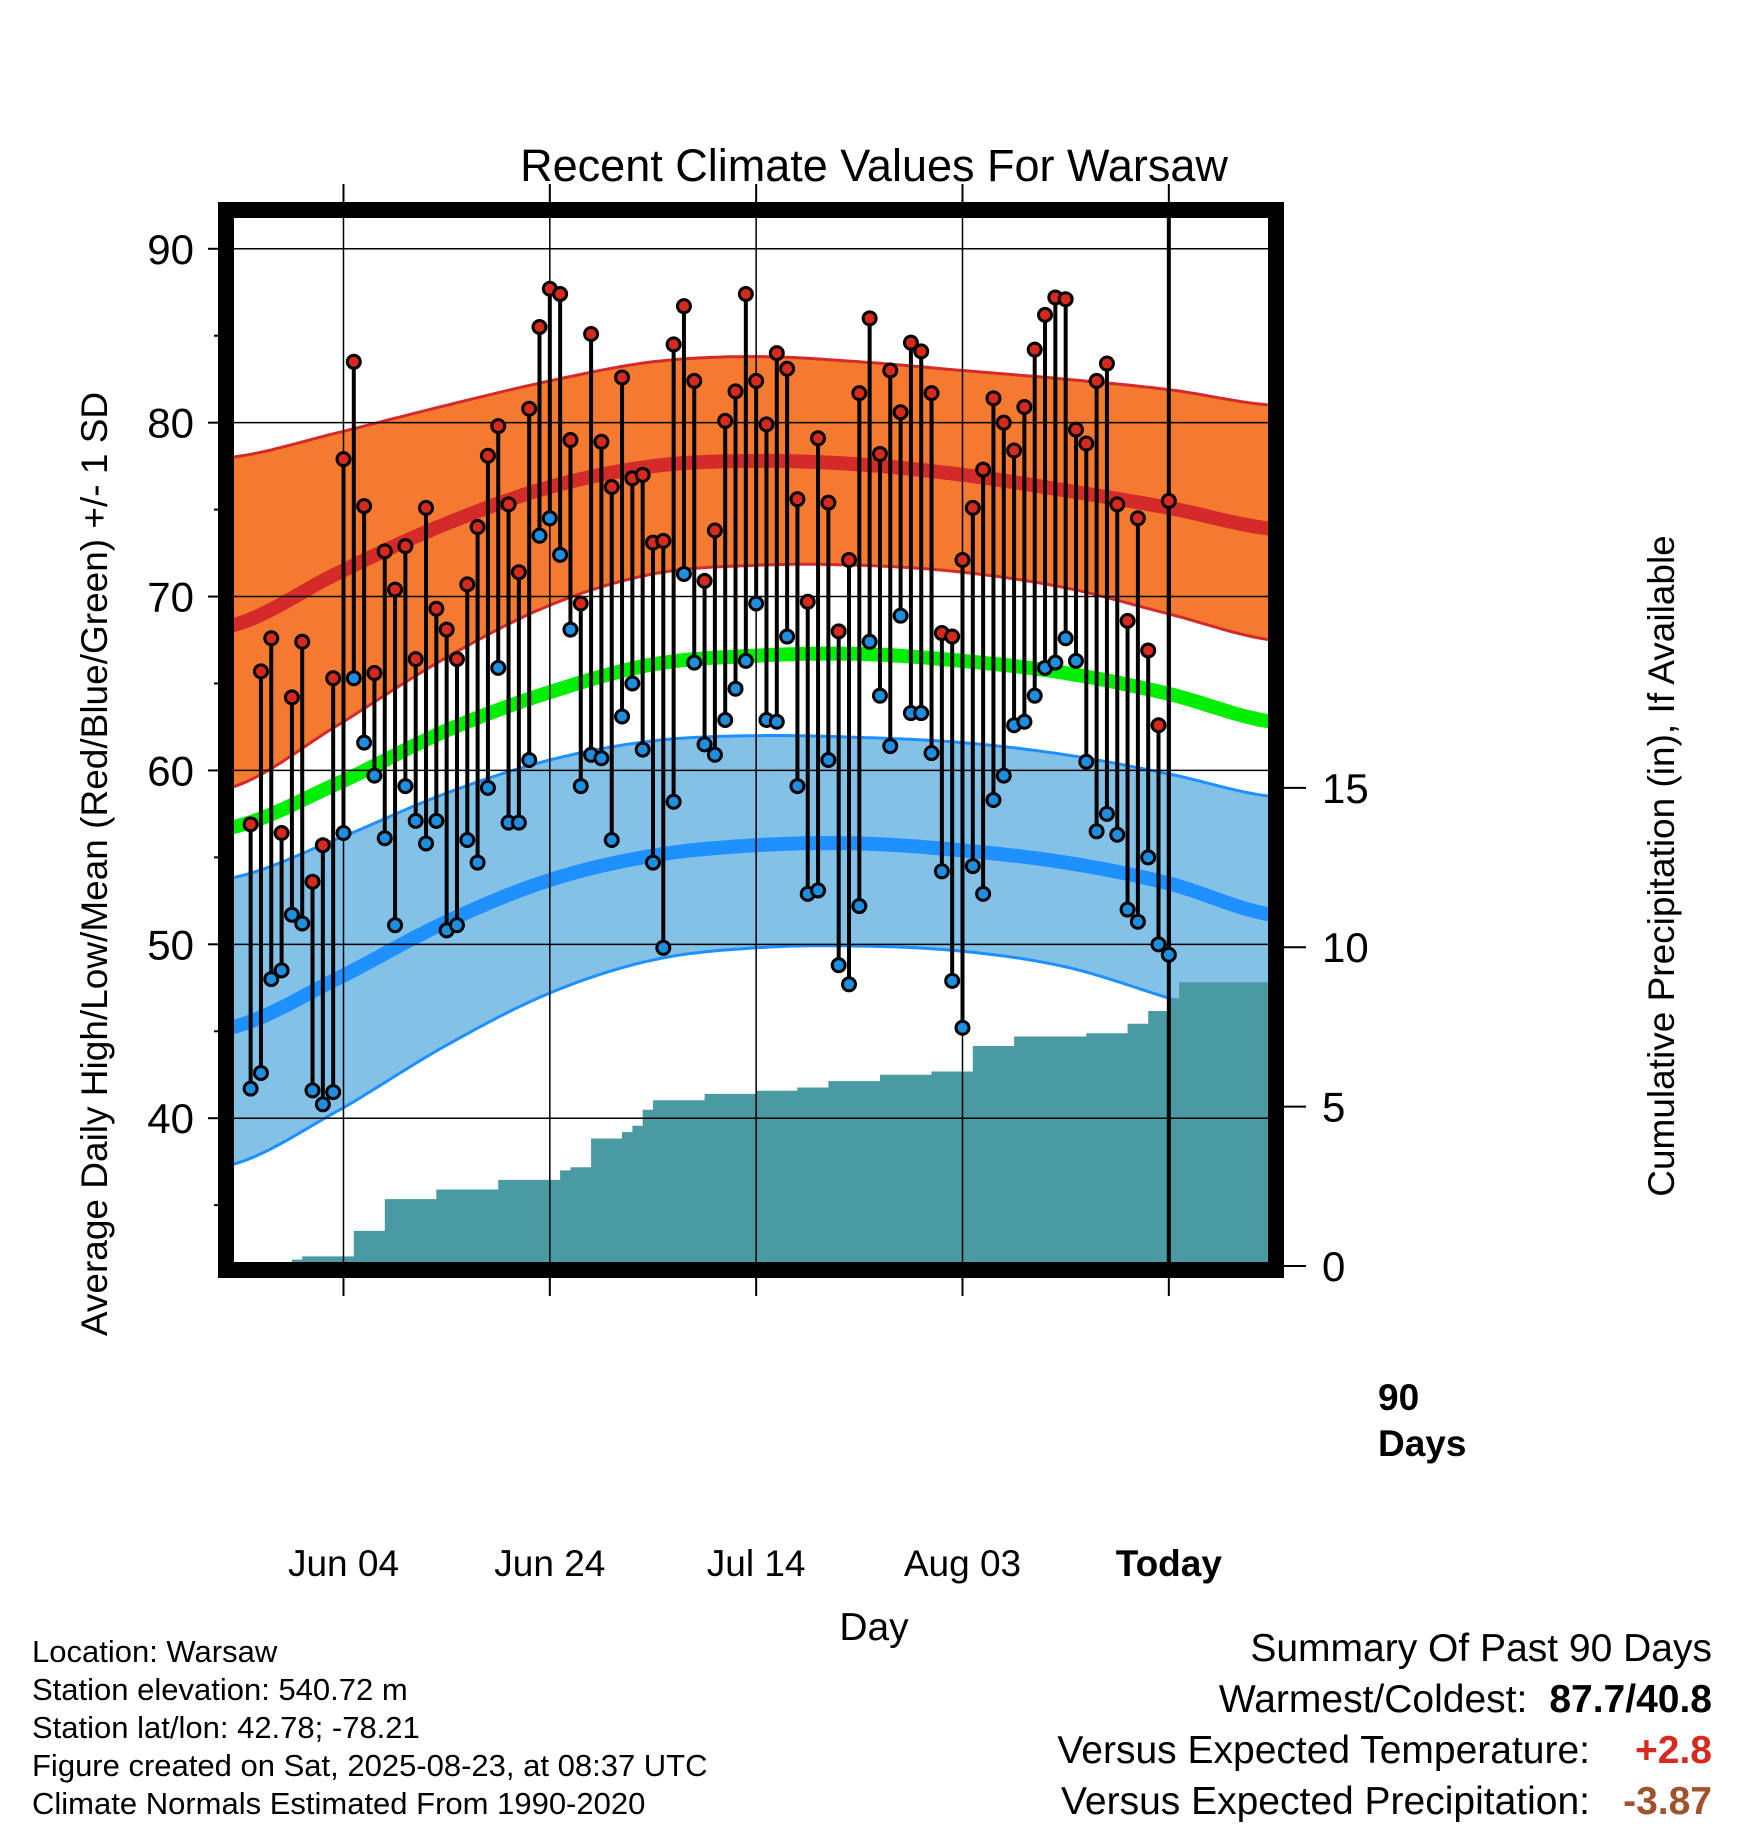 The image size is (1748, 1828). What do you see at coordinates (1384, 1750) in the screenshot?
I see `summary-temp-row: Versus Expected Temperature: +2.8` at bounding box center [1384, 1750].